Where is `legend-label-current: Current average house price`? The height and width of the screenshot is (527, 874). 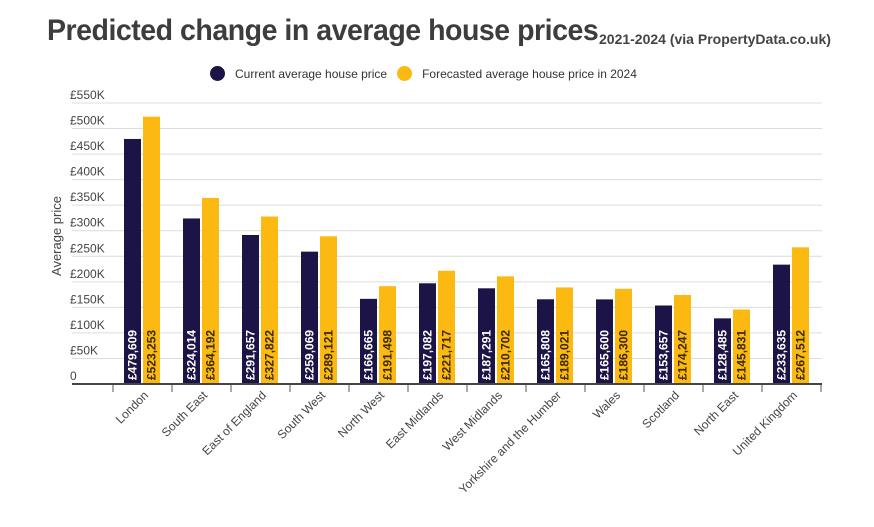 legend-label-current: Current average house price is located at coordinates (311, 73).